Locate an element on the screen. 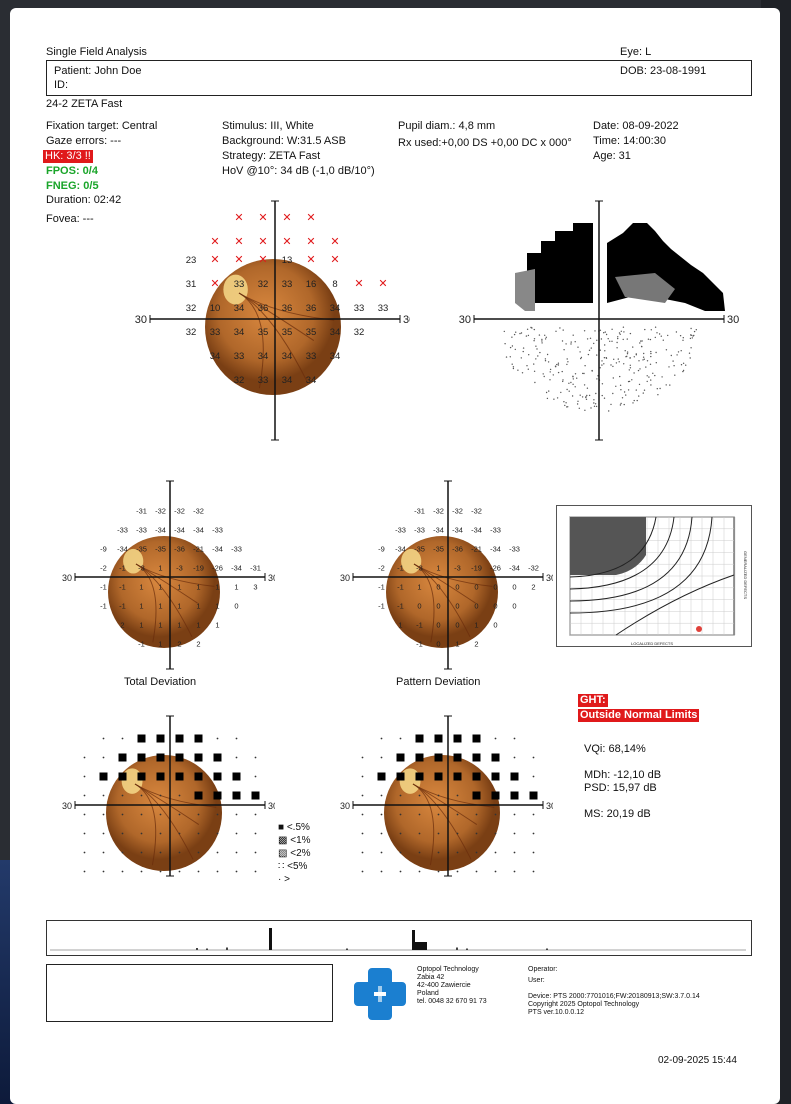 The width and height of the screenshot is (791, 1104). sensitivity-value: 32 is located at coordinates (191, 332).